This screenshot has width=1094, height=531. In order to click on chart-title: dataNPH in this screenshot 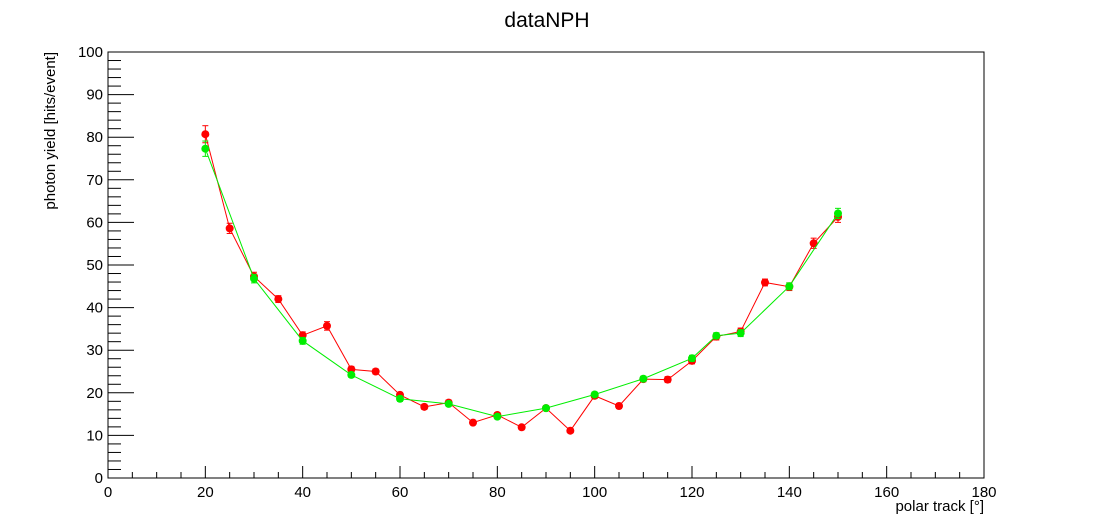, I will do `click(546, 20)`.